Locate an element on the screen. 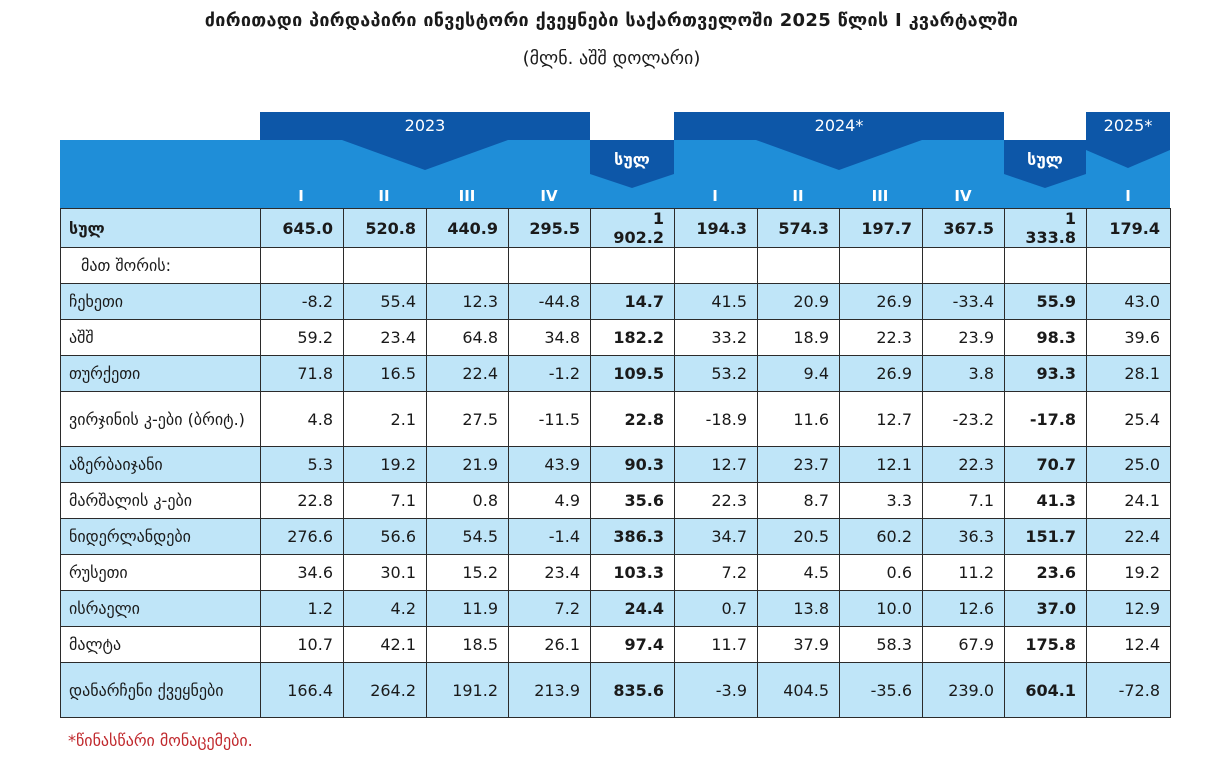 The width and height of the screenshot is (1223, 783). table-cell: 26.1 is located at coordinates (549, 644).